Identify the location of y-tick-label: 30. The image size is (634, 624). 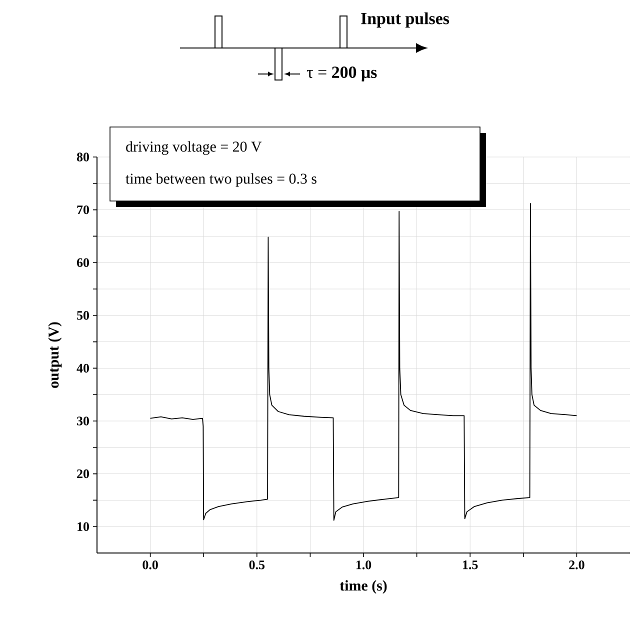
(83, 421).